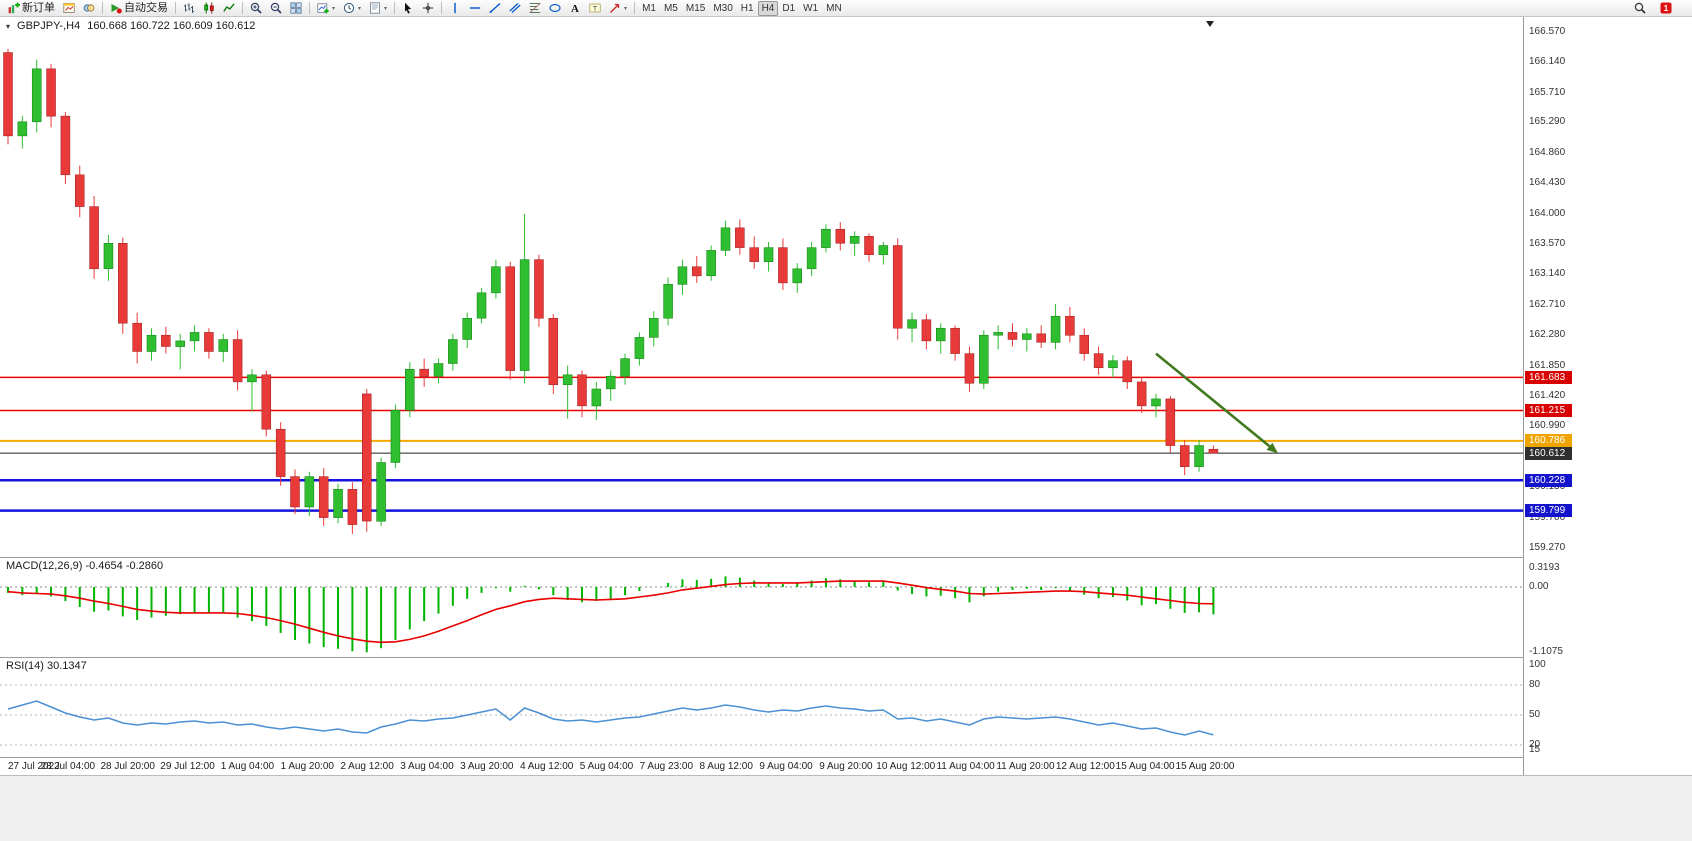 This screenshot has width=1692, height=841. Describe the element at coordinates (834, 8) in the screenshot. I see `timeframe-mn-button: MN` at that location.